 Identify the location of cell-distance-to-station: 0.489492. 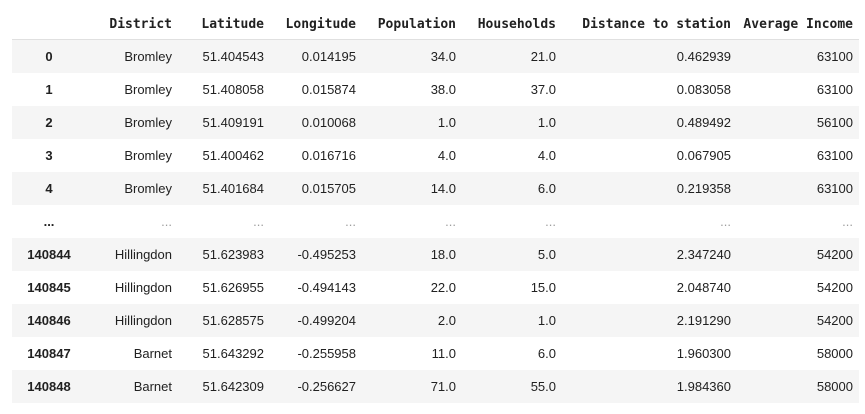
(703, 122).